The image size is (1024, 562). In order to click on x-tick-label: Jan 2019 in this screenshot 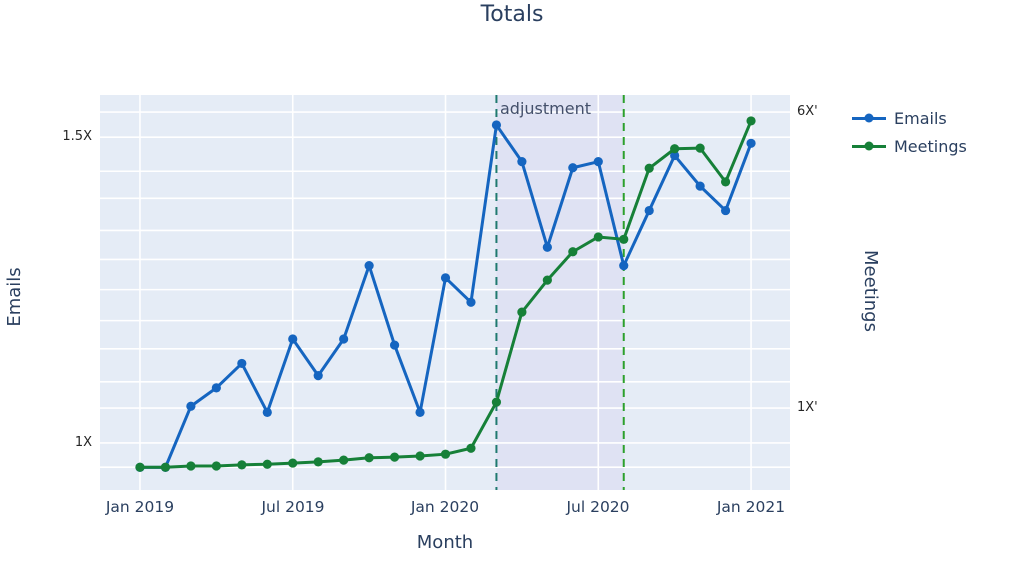, I will do `click(140, 507)`.